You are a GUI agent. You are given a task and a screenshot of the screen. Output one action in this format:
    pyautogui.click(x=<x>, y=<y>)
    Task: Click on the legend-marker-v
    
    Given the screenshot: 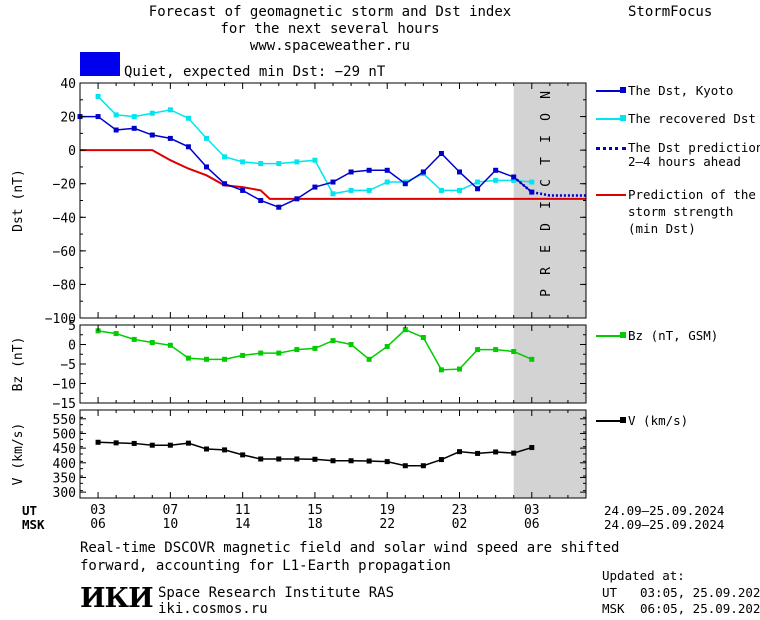 What is the action you would take?
    pyautogui.click(x=623, y=420)
    